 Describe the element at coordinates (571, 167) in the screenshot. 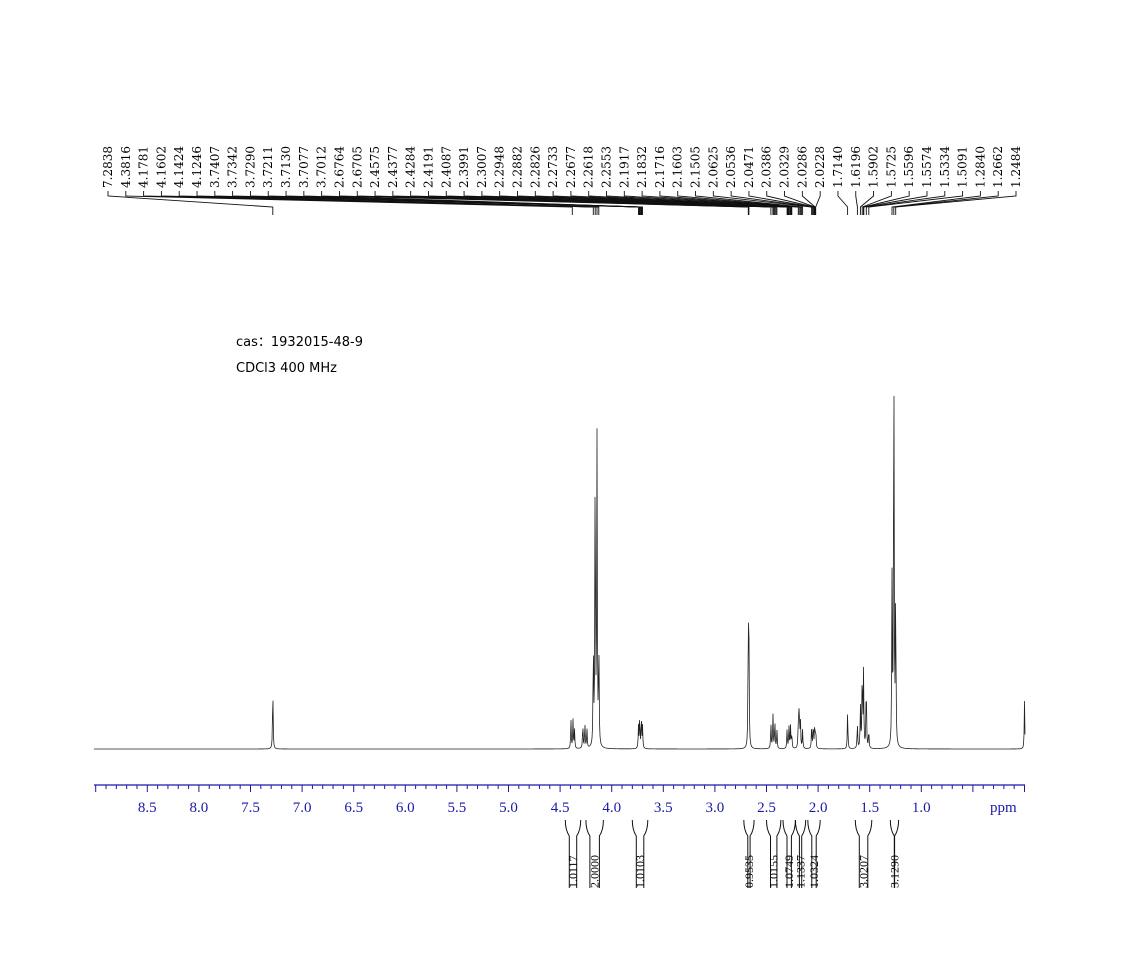

I see `peak-label: 2.2677` at that location.